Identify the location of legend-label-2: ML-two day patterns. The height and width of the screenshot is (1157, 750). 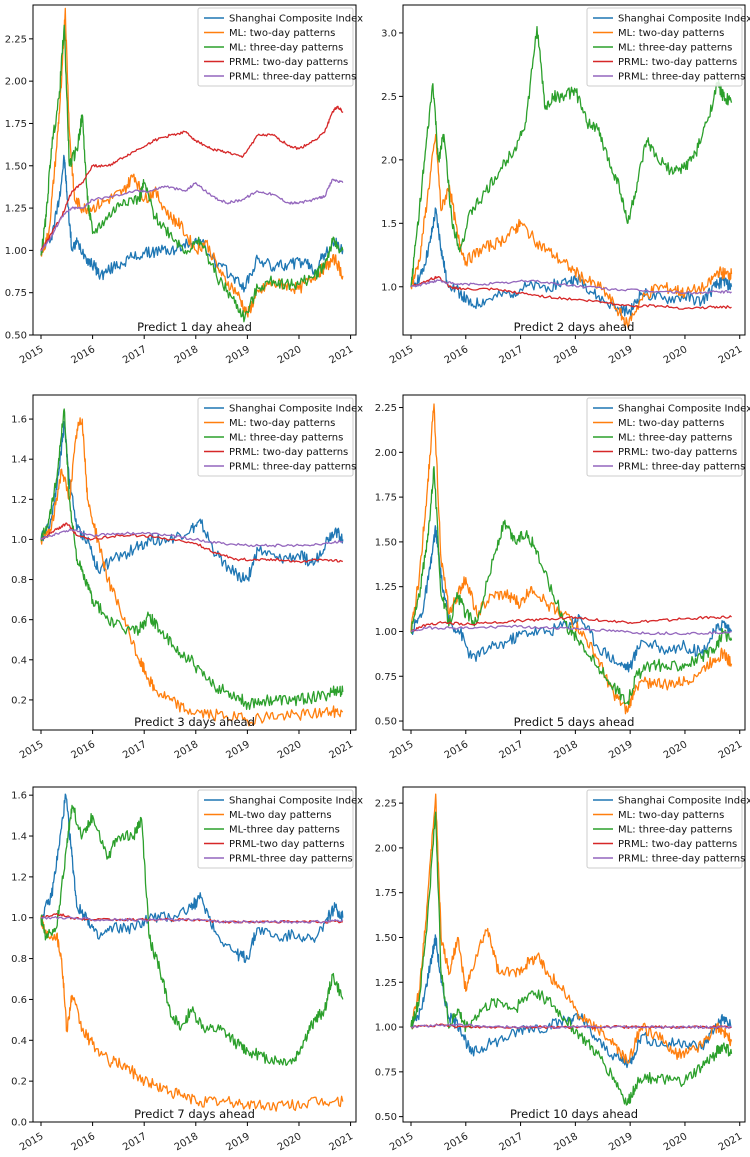
(280, 815).